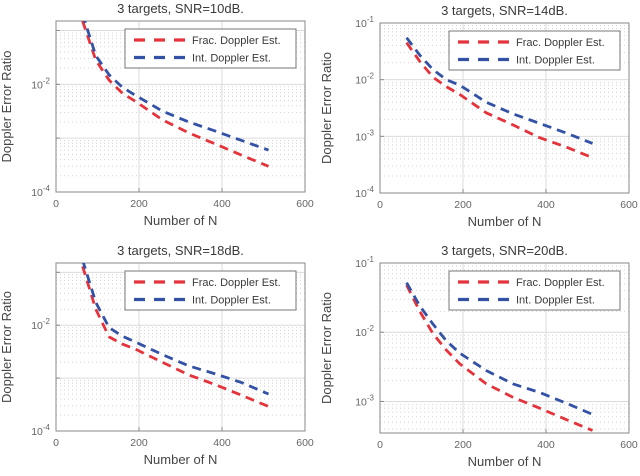 This screenshot has width=640, height=476. What do you see at coordinates (180, 8) in the screenshot?
I see `chart-title: 3 targets, SNR=10dB.` at bounding box center [180, 8].